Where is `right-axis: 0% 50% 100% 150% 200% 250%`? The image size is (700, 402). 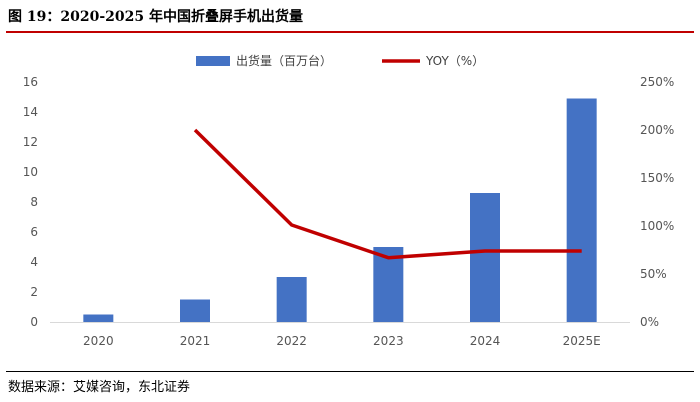 right-axis: 0% 50% 100% 150% 200% 250% is located at coordinates (657, 202).